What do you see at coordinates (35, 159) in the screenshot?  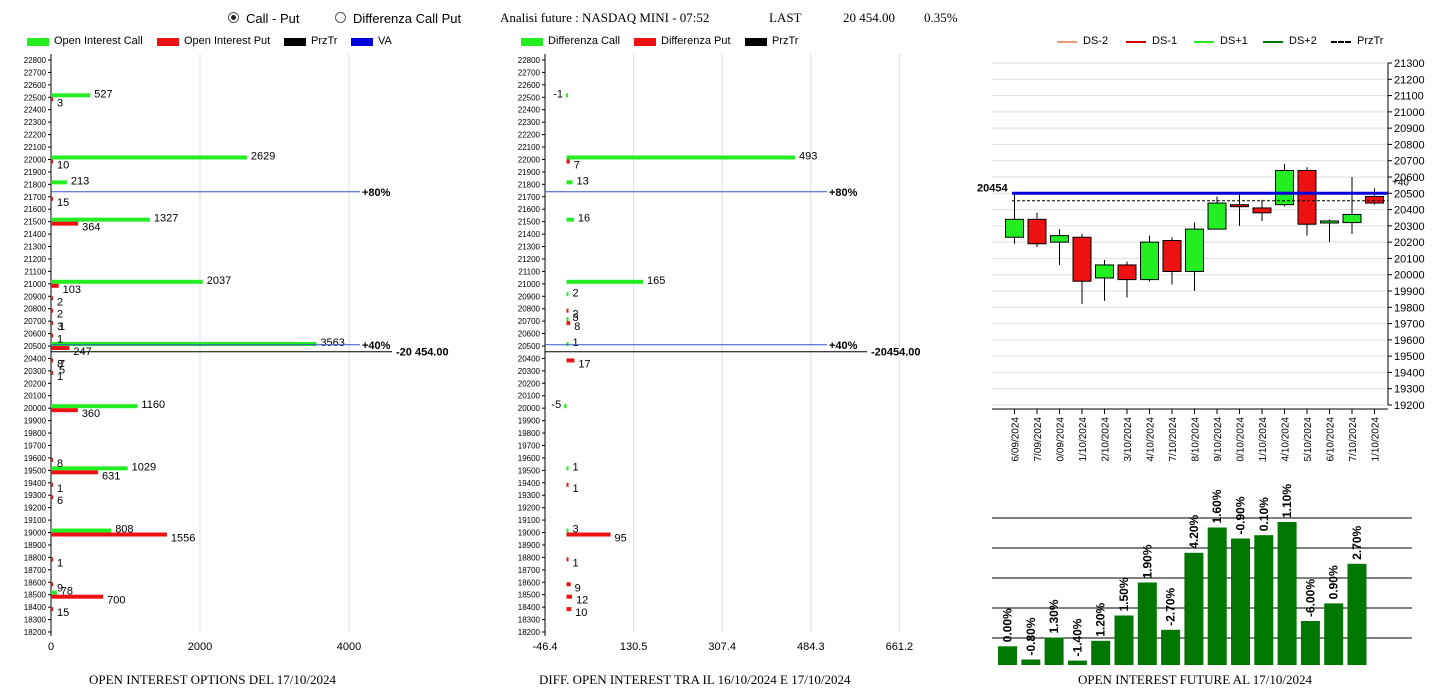 I see `oi-ytick-label: 22000` at bounding box center [35, 159].